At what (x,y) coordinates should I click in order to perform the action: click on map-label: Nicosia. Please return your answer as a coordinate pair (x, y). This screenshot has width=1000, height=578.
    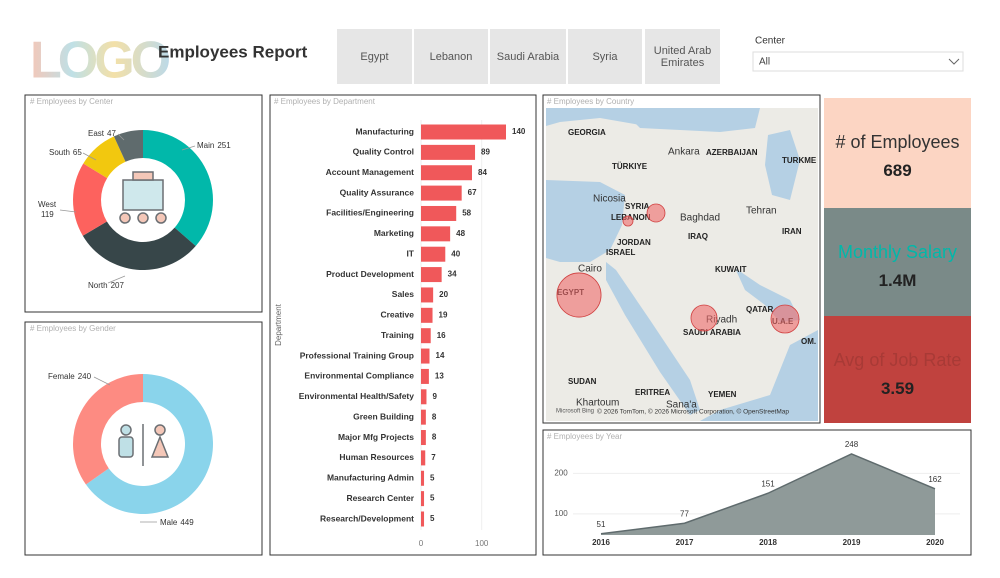
    Looking at the image, I should click on (609, 199).